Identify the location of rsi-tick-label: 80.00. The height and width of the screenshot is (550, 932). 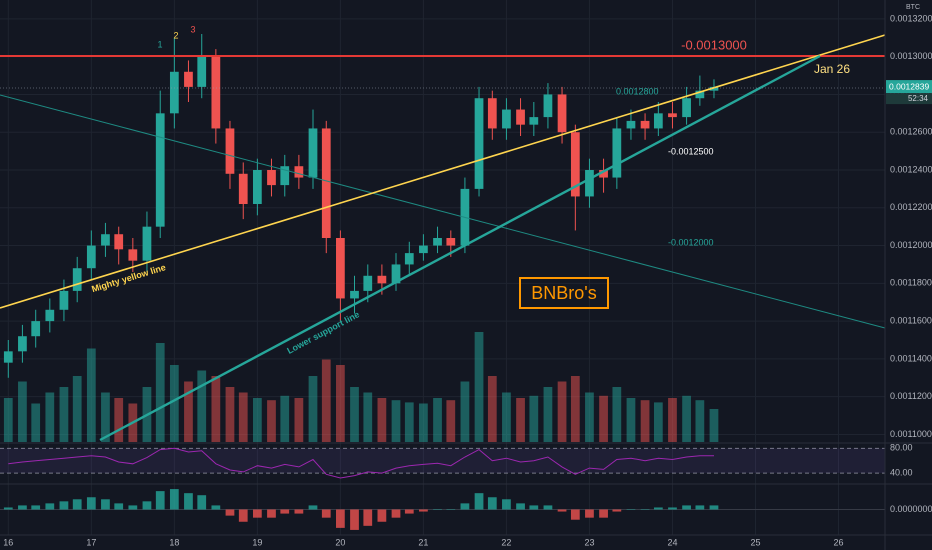
(901, 448).